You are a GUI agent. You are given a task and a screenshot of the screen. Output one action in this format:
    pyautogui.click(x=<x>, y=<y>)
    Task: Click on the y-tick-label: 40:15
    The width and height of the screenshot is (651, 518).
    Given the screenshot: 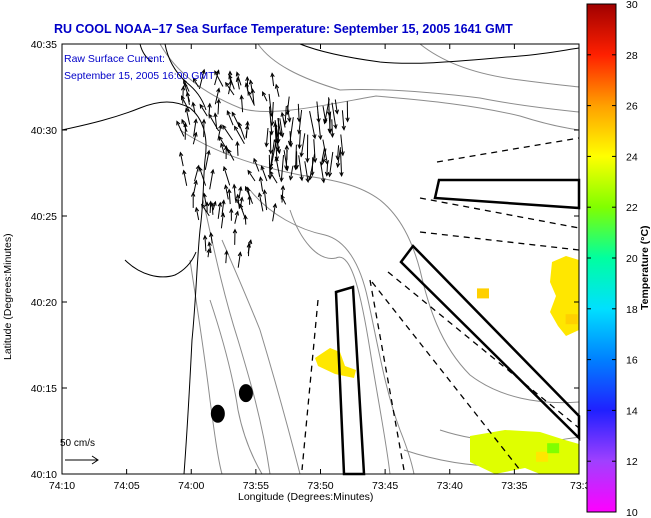 What is the action you would take?
    pyautogui.click(x=44, y=389)
    